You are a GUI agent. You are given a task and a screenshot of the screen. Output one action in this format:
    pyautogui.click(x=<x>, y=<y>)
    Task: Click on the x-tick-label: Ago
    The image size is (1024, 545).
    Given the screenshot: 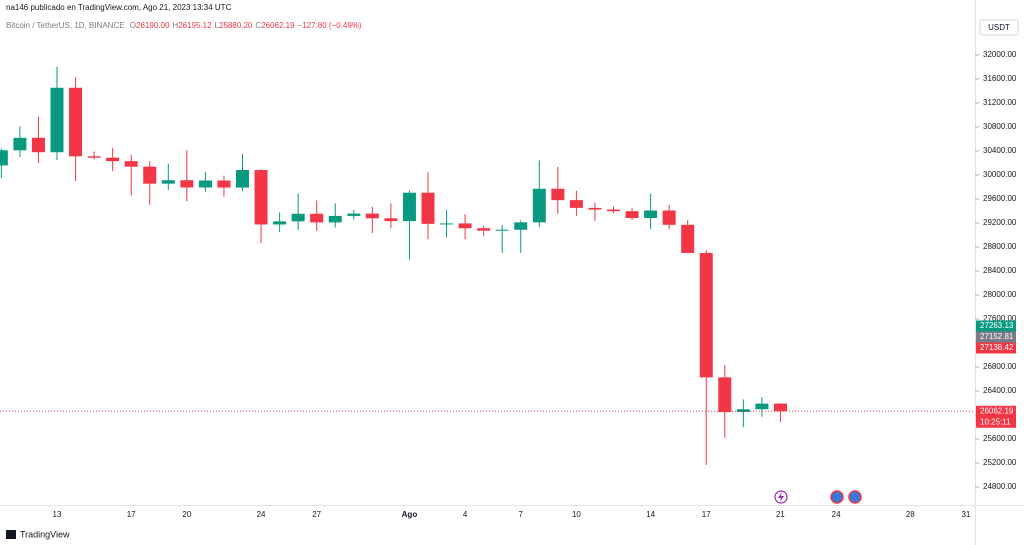 What is the action you would take?
    pyautogui.click(x=410, y=514)
    